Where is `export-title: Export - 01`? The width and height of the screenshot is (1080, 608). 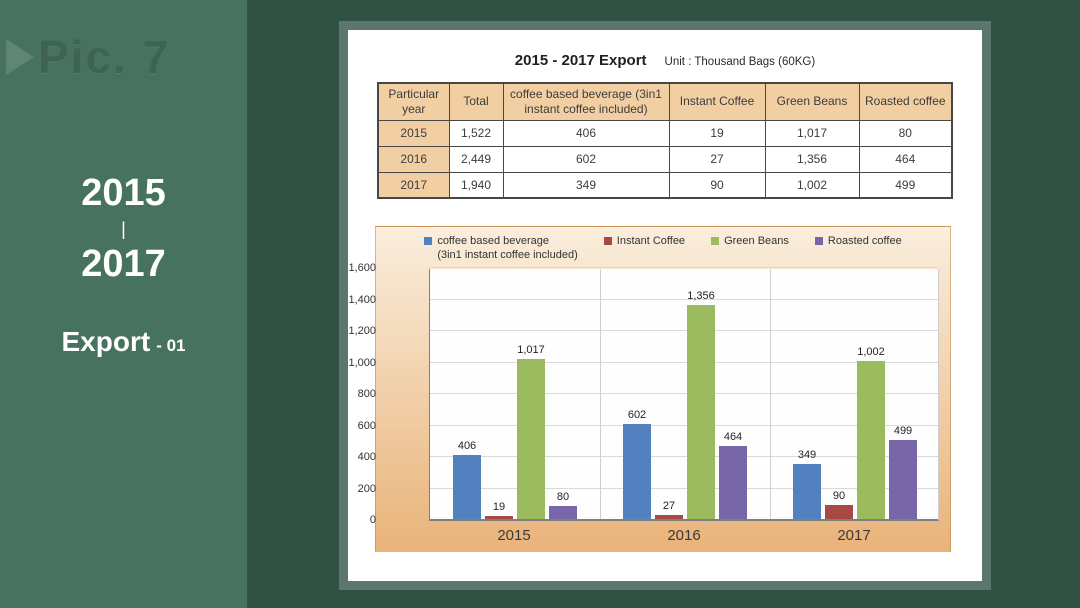
export-title: Export - 01 is located at coordinates (123, 342).